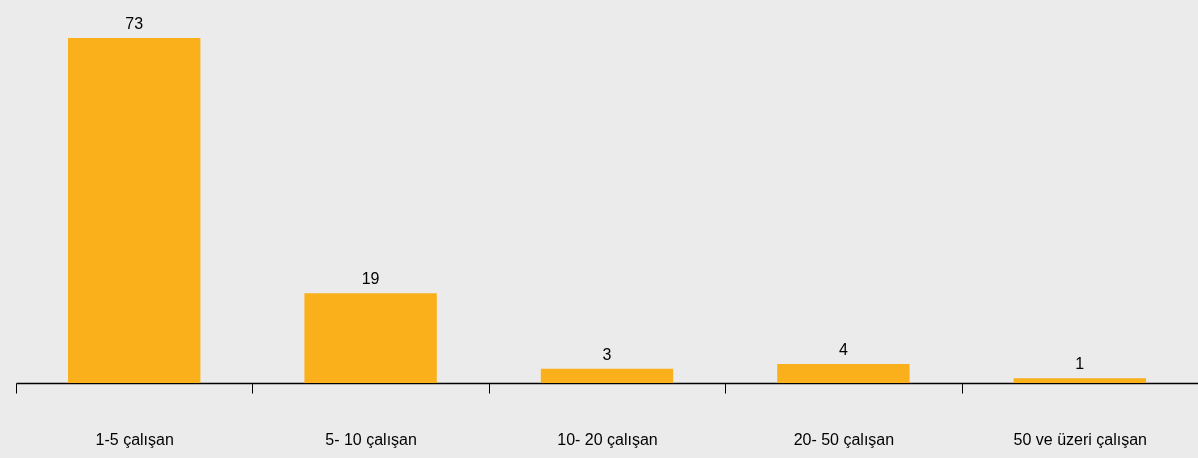 This screenshot has width=1198, height=458. Describe the element at coordinates (607, 354) in the screenshot. I see `data-label: 3` at that location.